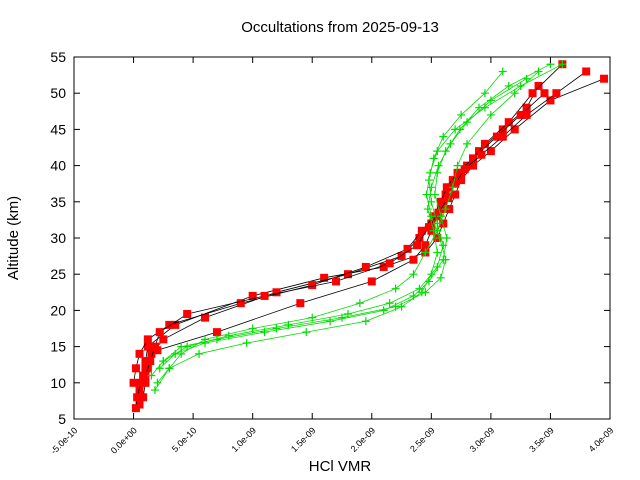 The image size is (640, 480). What do you see at coordinates (58, 57) in the screenshot?
I see `y-tick-label: 55` at bounding box center [58, 57].